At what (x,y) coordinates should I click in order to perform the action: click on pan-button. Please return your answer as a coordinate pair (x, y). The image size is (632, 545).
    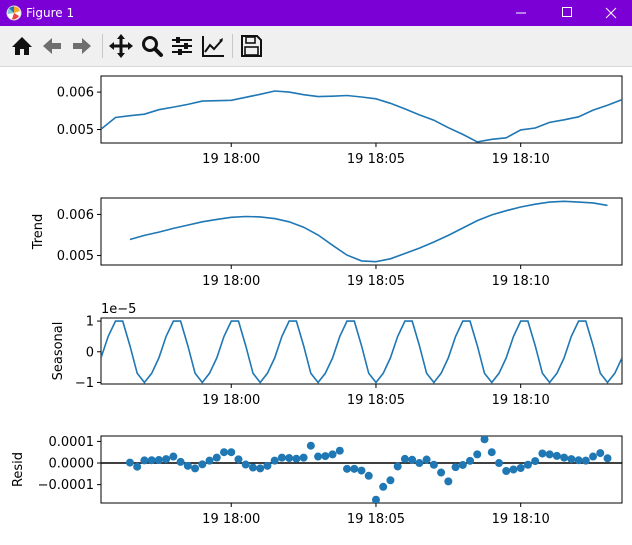
    Looking at the image, I should click on (121, 46).